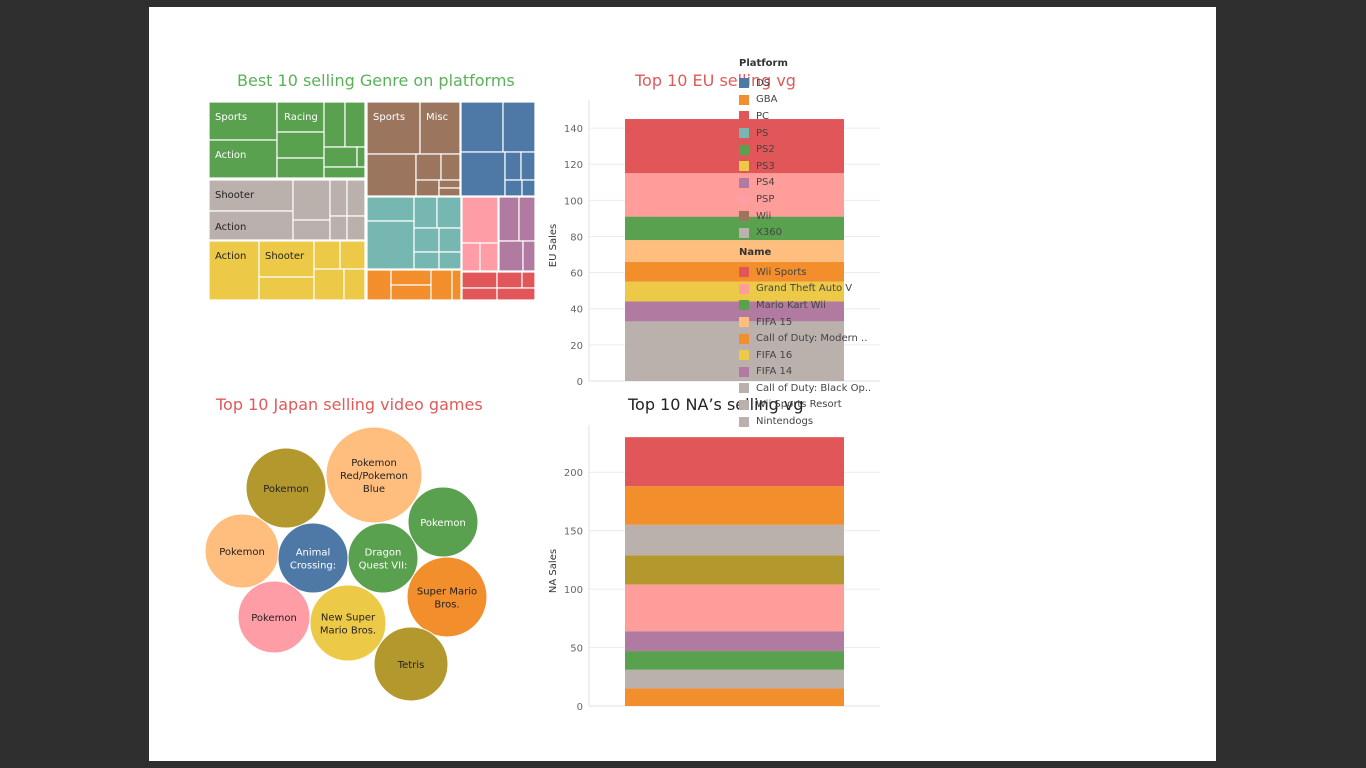 The image size is (1366, 768). I want to click on legend-label: Call of Duty: Black Op.., so click(814, 388).